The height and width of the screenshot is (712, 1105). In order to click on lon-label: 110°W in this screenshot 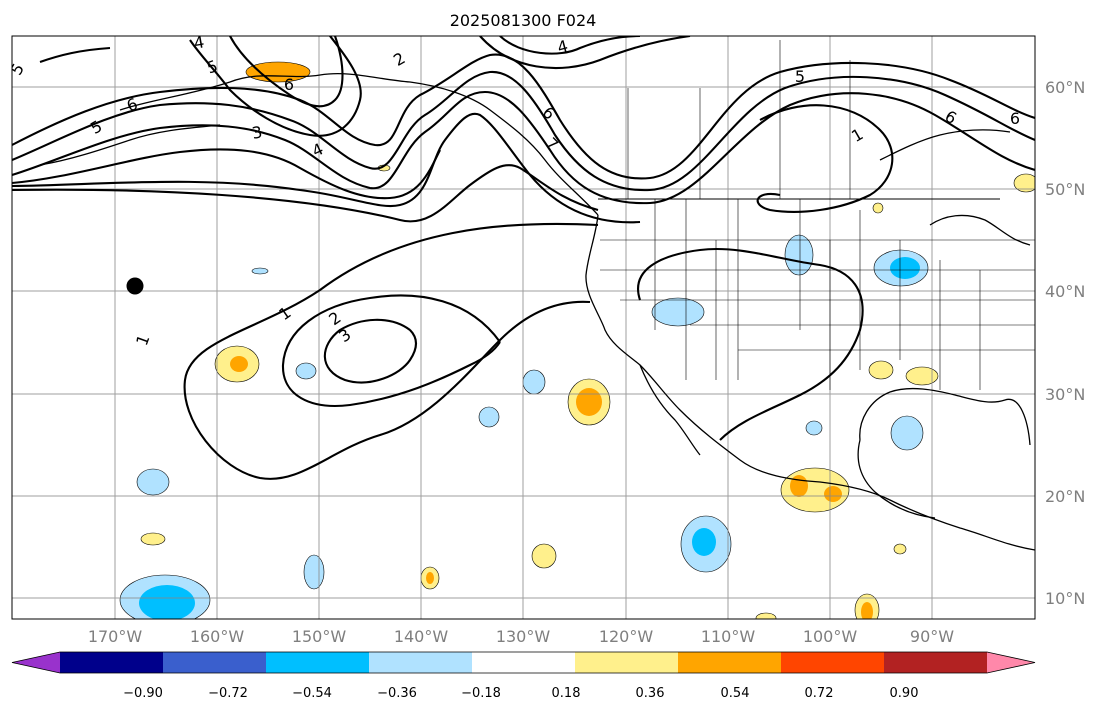, I will do `click(728, 636)`.